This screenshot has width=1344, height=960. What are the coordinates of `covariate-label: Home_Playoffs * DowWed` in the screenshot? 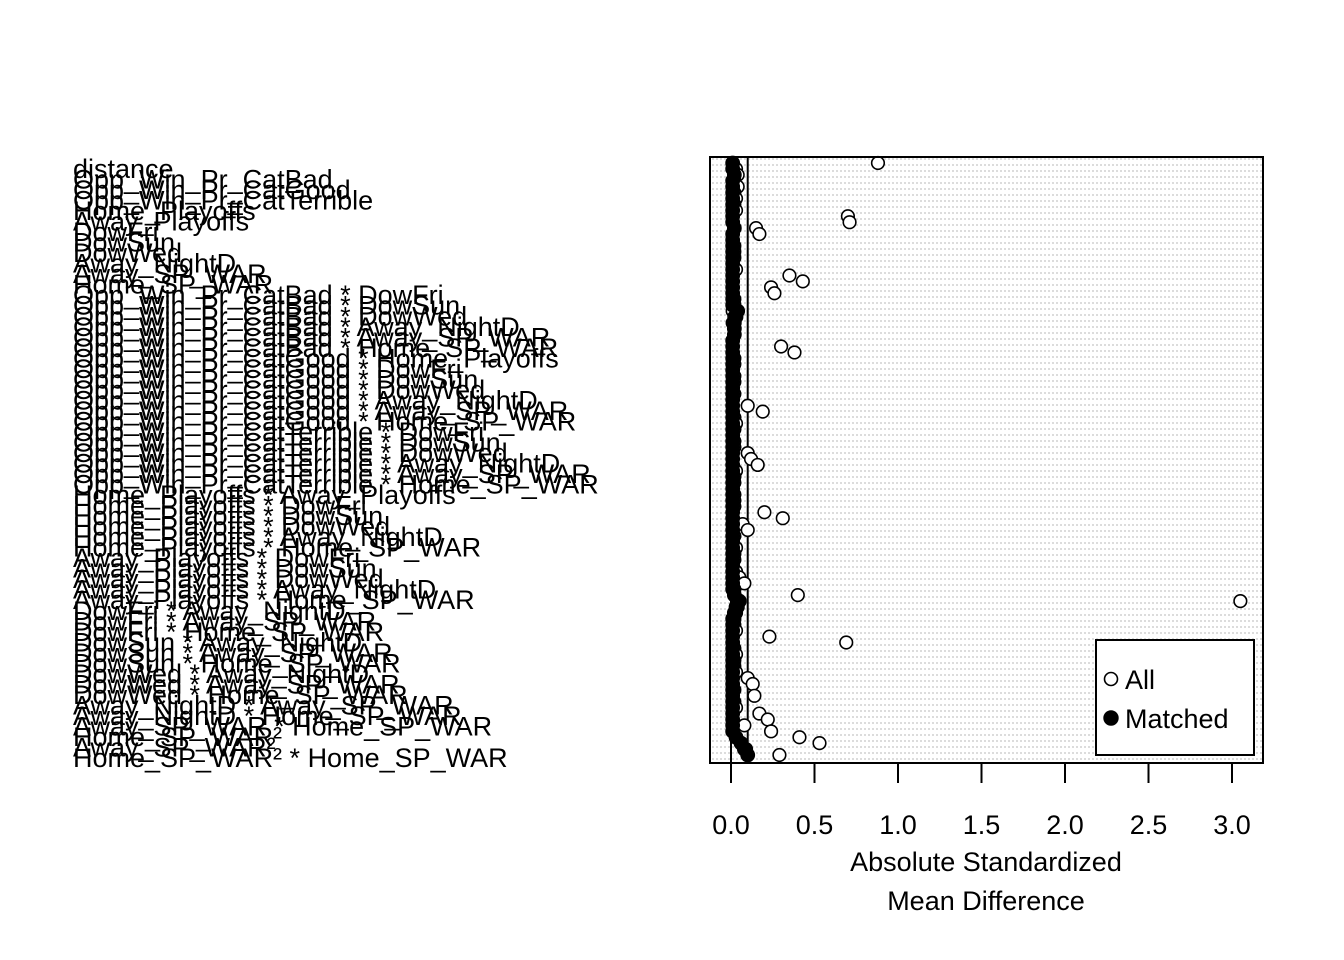 It's located at (231, 527).